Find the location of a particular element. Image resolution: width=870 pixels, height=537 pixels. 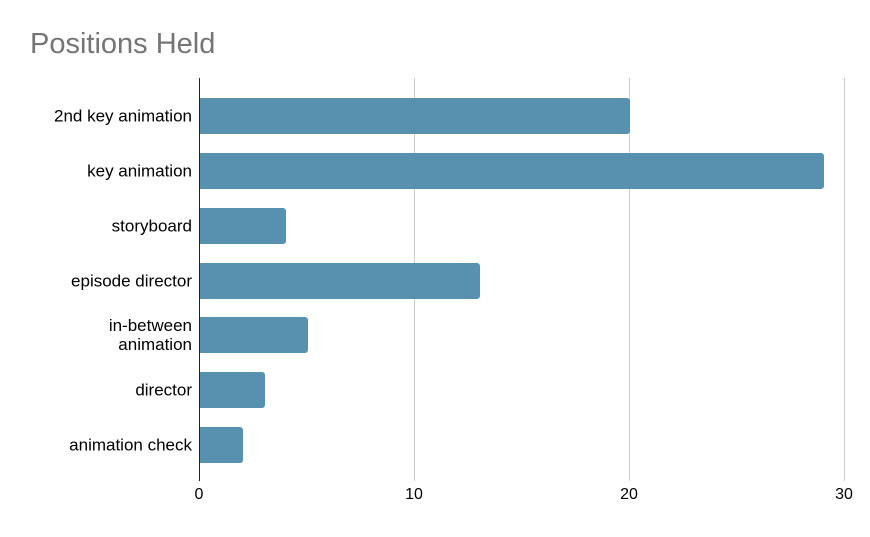

category-label-storyboard: storyboard is located at coordinates (151, 226).